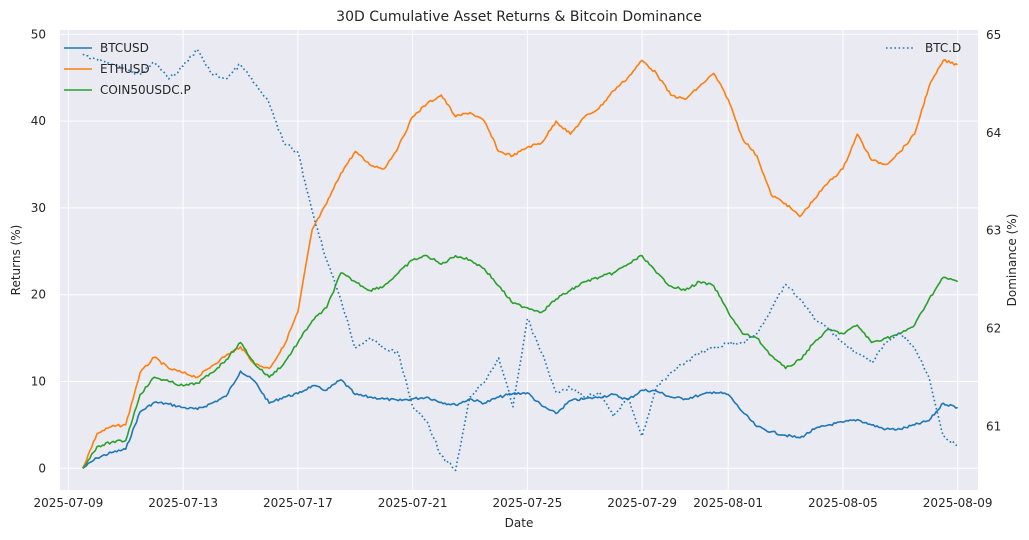 This screenshot has width=1029, height=540. What do you see at coordinates (993, 426) in the screenshot?
I see `y2-tick-label: 61` at bounding box center [993, 426].